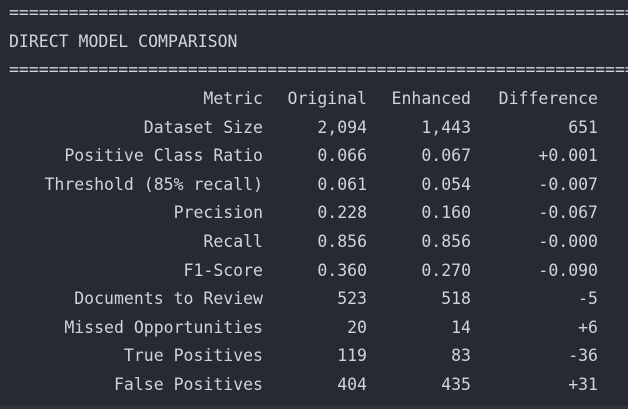 This screenshot has width=628, height=409. What do you see at coordinates (342, 156) in the screenshot?
I see `cell-original: 0.066` at bounding box center [342, 156].